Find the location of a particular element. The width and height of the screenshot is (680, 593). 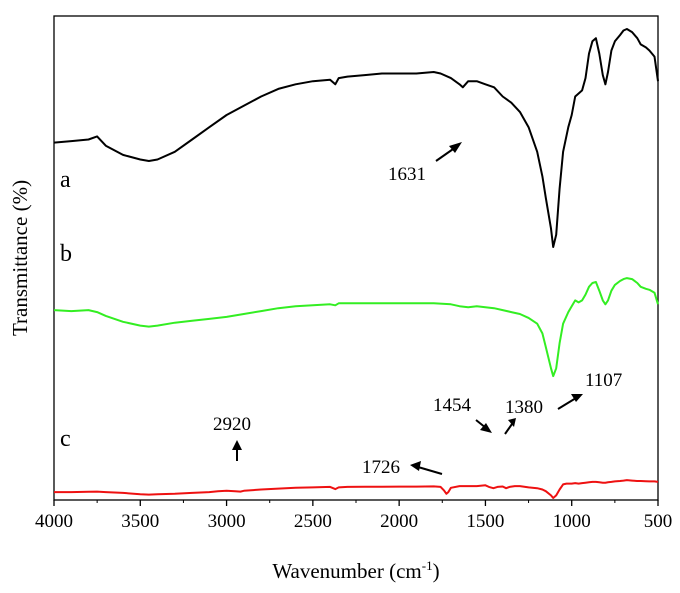

x-axis-title: Wavenumber (cm-1) is located at coordinates (355, 570).